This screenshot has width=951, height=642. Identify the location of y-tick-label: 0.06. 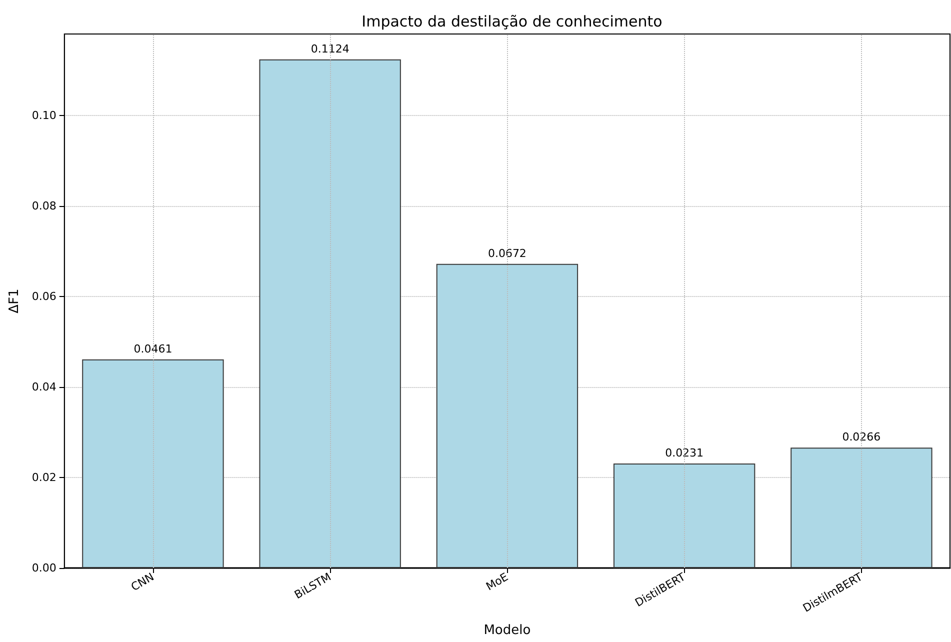
(44, 296).